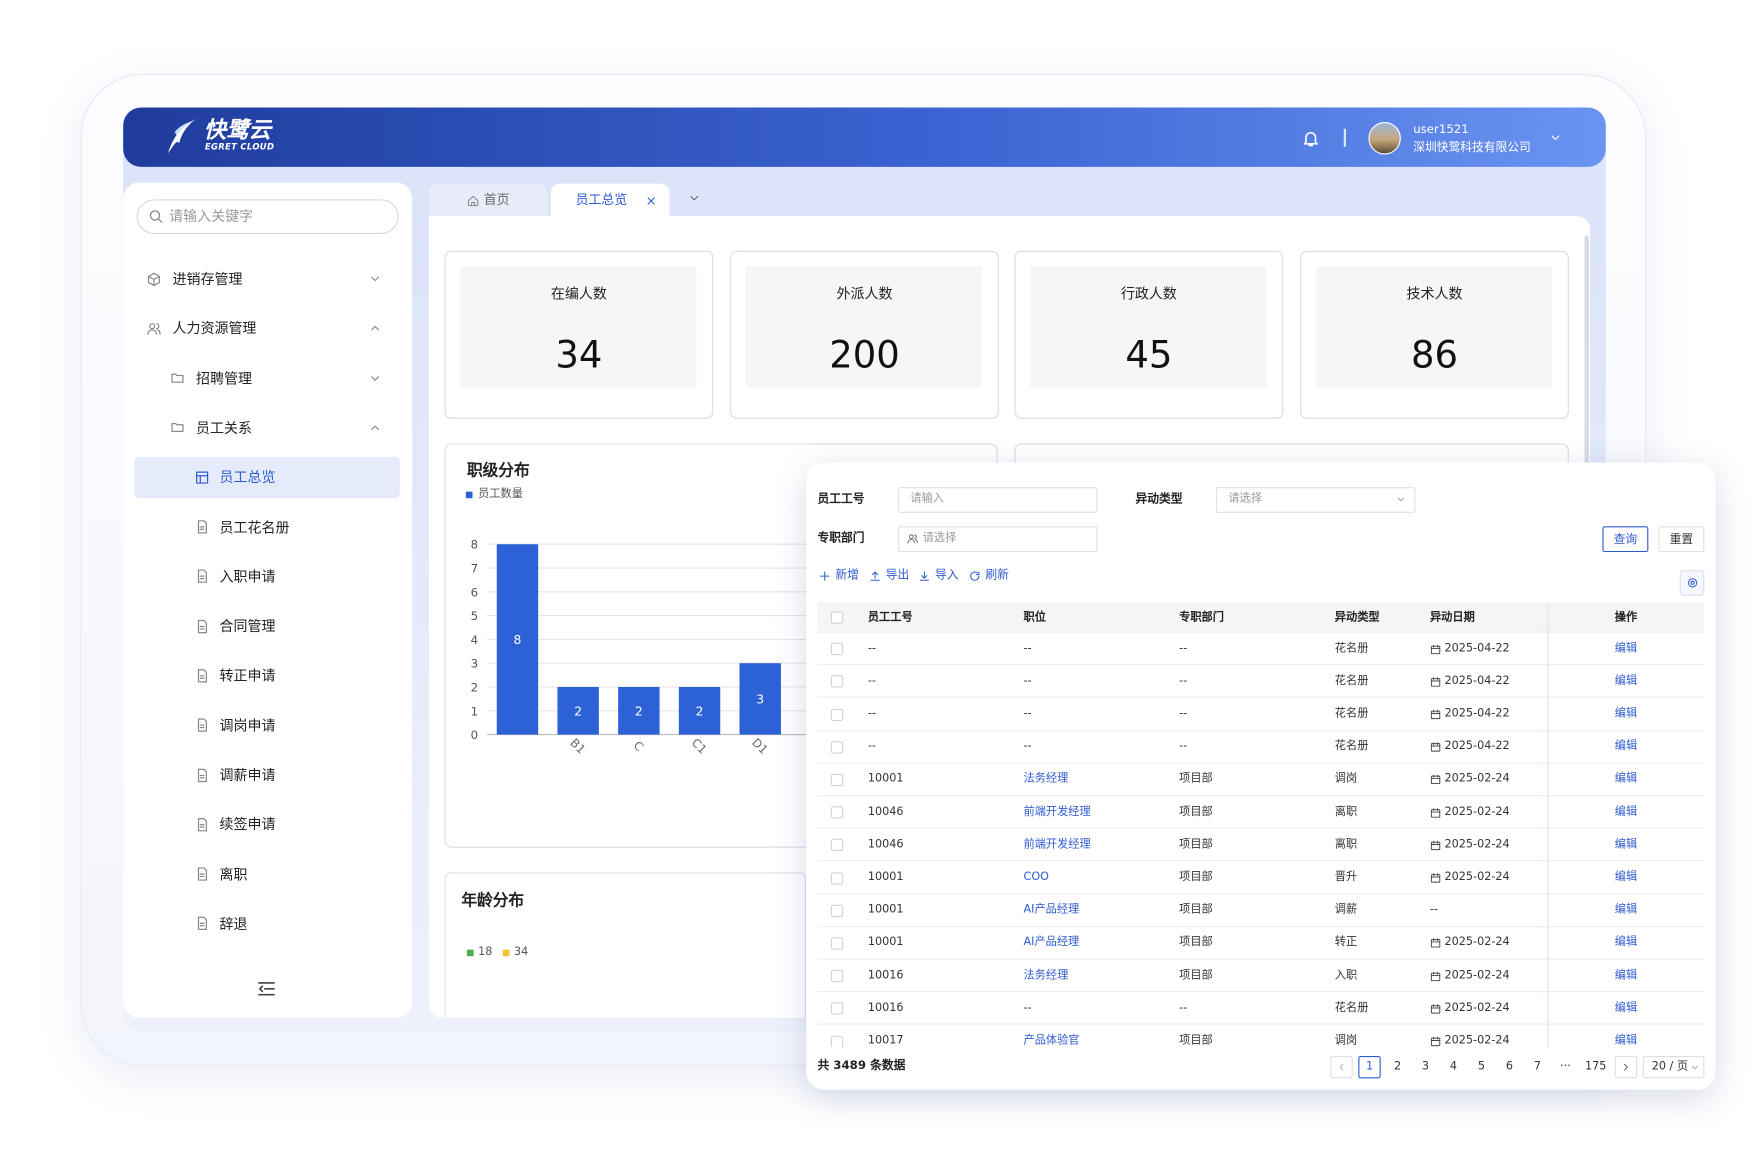 The height and width of the screenshot is (1160, 1760). I want to click on stat-card-inner, so click(1148, 327).